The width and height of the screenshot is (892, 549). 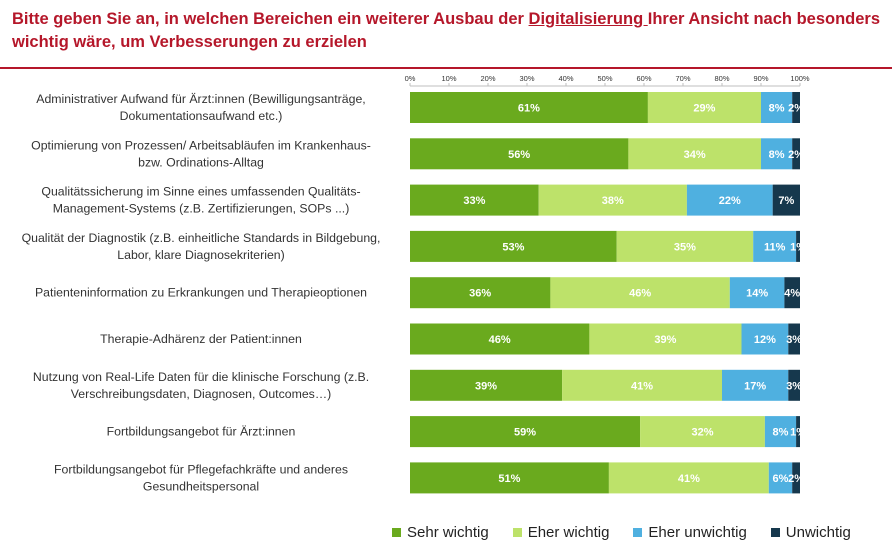 I want to click on category-label: Dokumentationsaufwand etc.), so click(x=201, y=116).